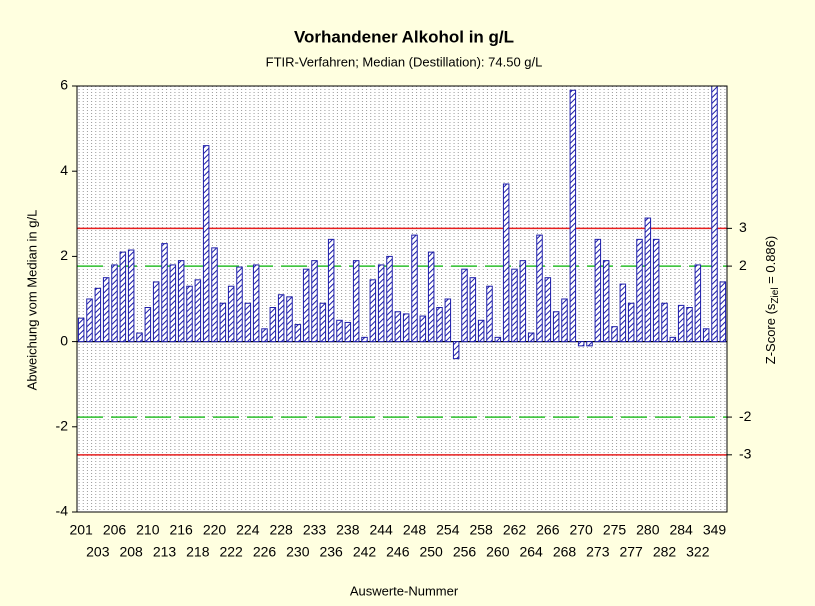 This screenshot has height=606, width=815. I want to click on x-tick-label: 262, so click(515, 530).